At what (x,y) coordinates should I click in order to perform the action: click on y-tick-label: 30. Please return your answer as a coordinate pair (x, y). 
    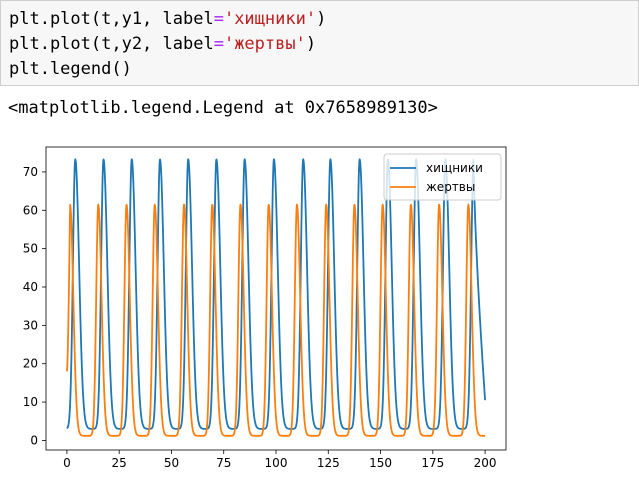
    Looking at the image, I should click on (30, 325).